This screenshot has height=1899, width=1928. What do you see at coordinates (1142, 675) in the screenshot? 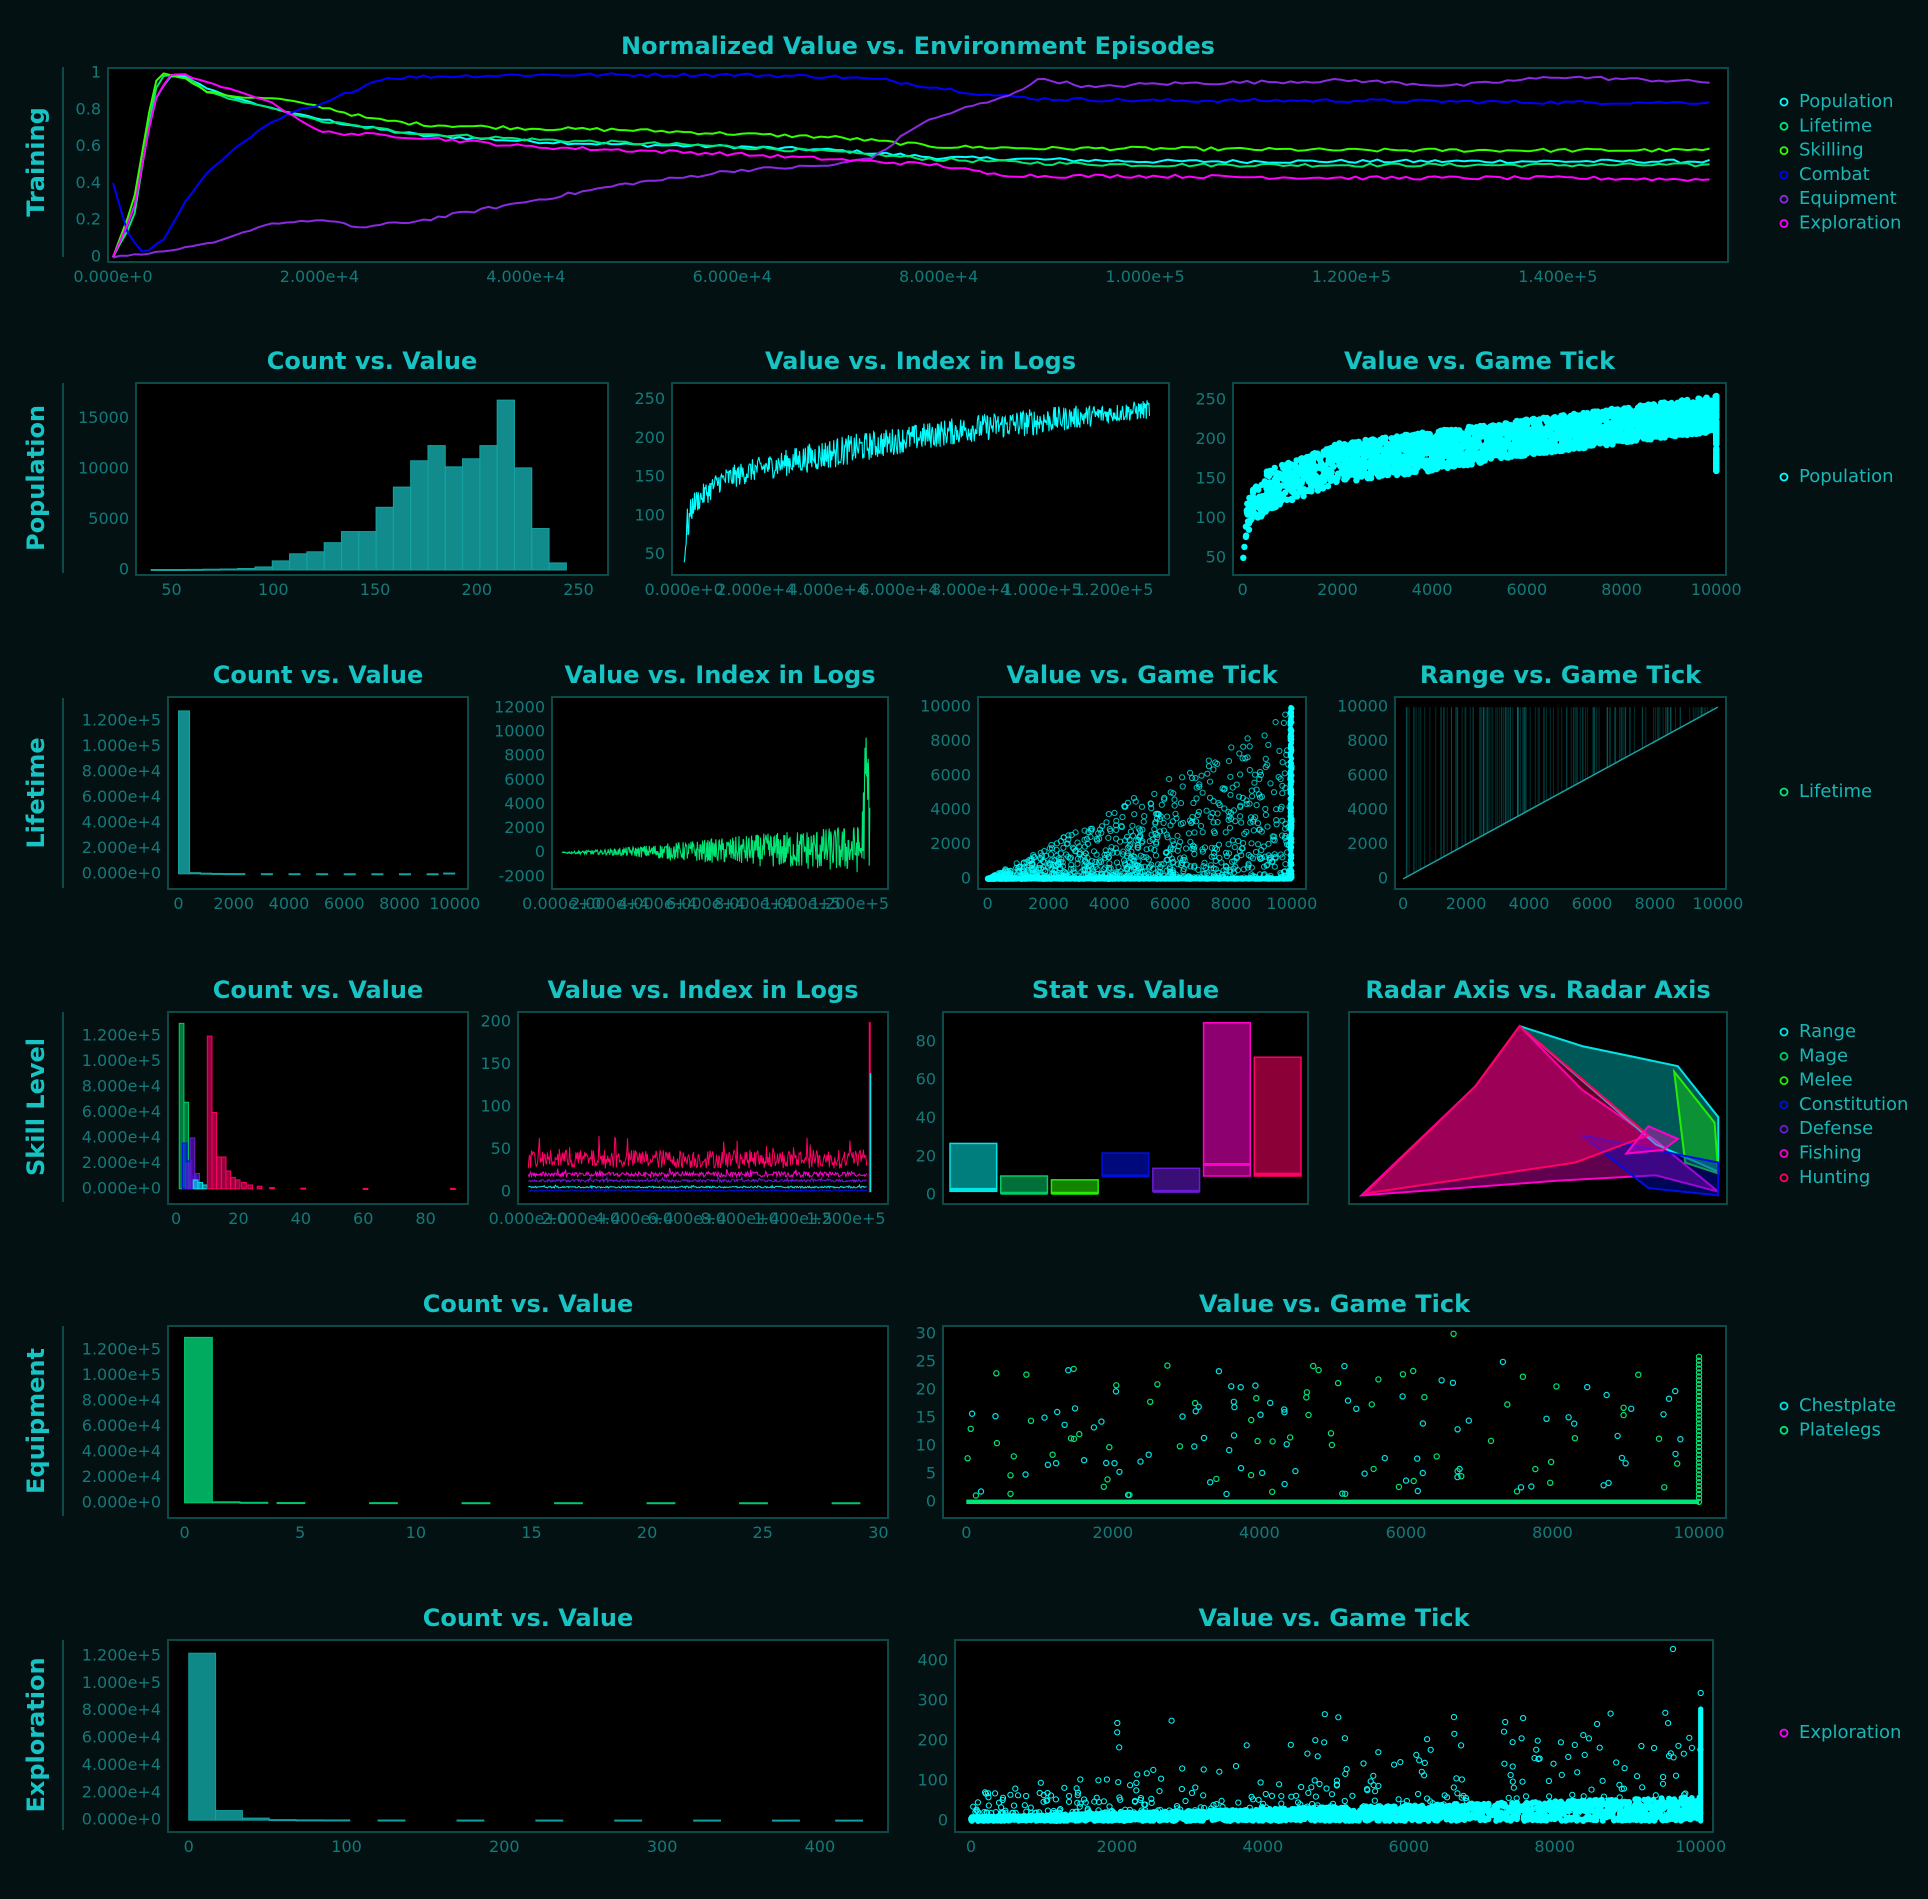
I see `chart-title: Value vs. Game Tick` at bounding box center [1142, 675].